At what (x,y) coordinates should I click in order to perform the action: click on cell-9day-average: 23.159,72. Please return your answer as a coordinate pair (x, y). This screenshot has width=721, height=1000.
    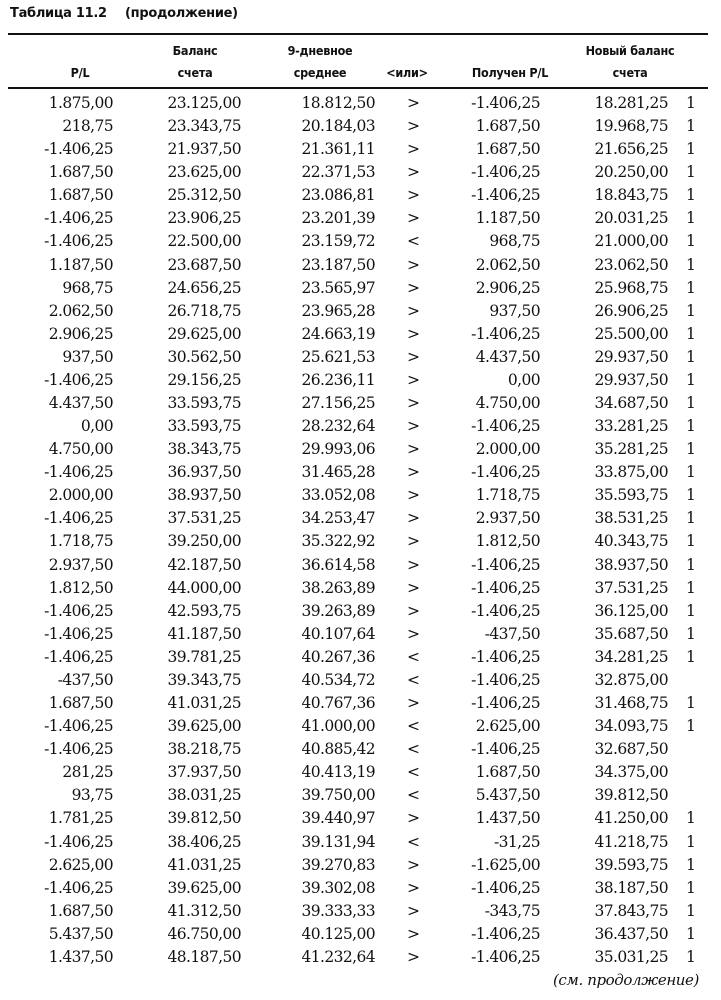
    Looking at the image, I should click on (338, 241).